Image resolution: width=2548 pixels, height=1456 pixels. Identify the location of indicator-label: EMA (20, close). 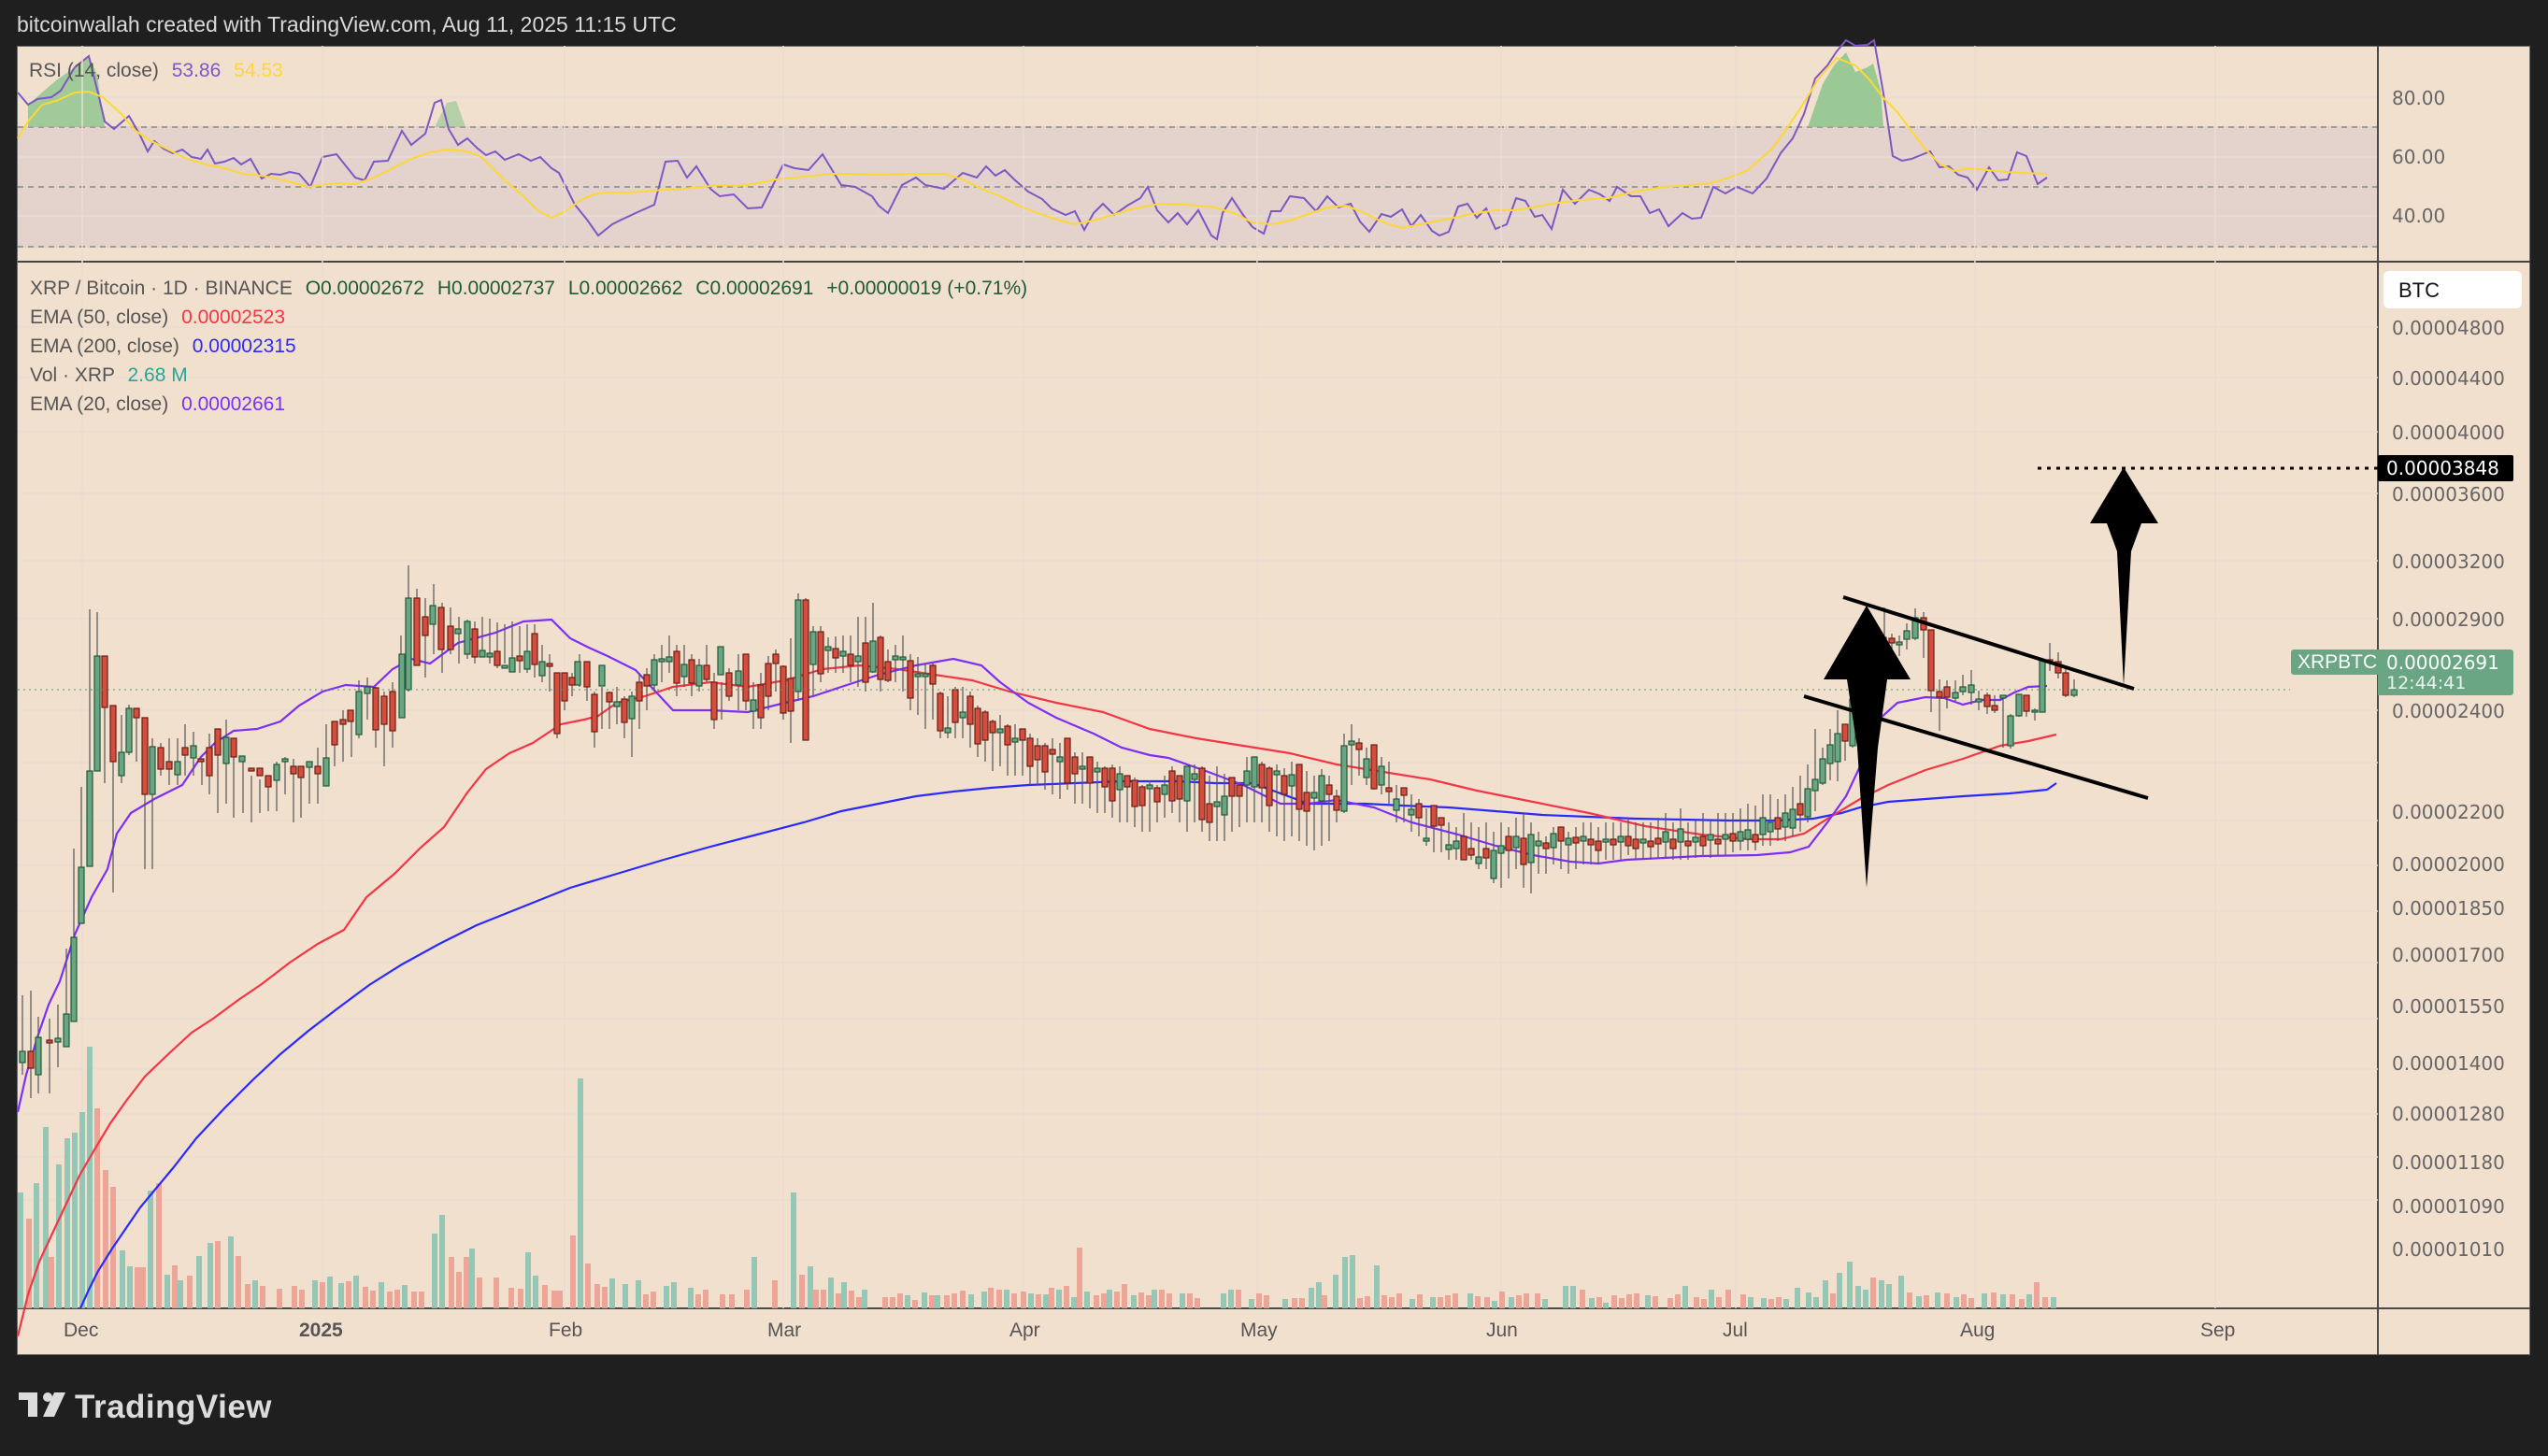
(99, 404).